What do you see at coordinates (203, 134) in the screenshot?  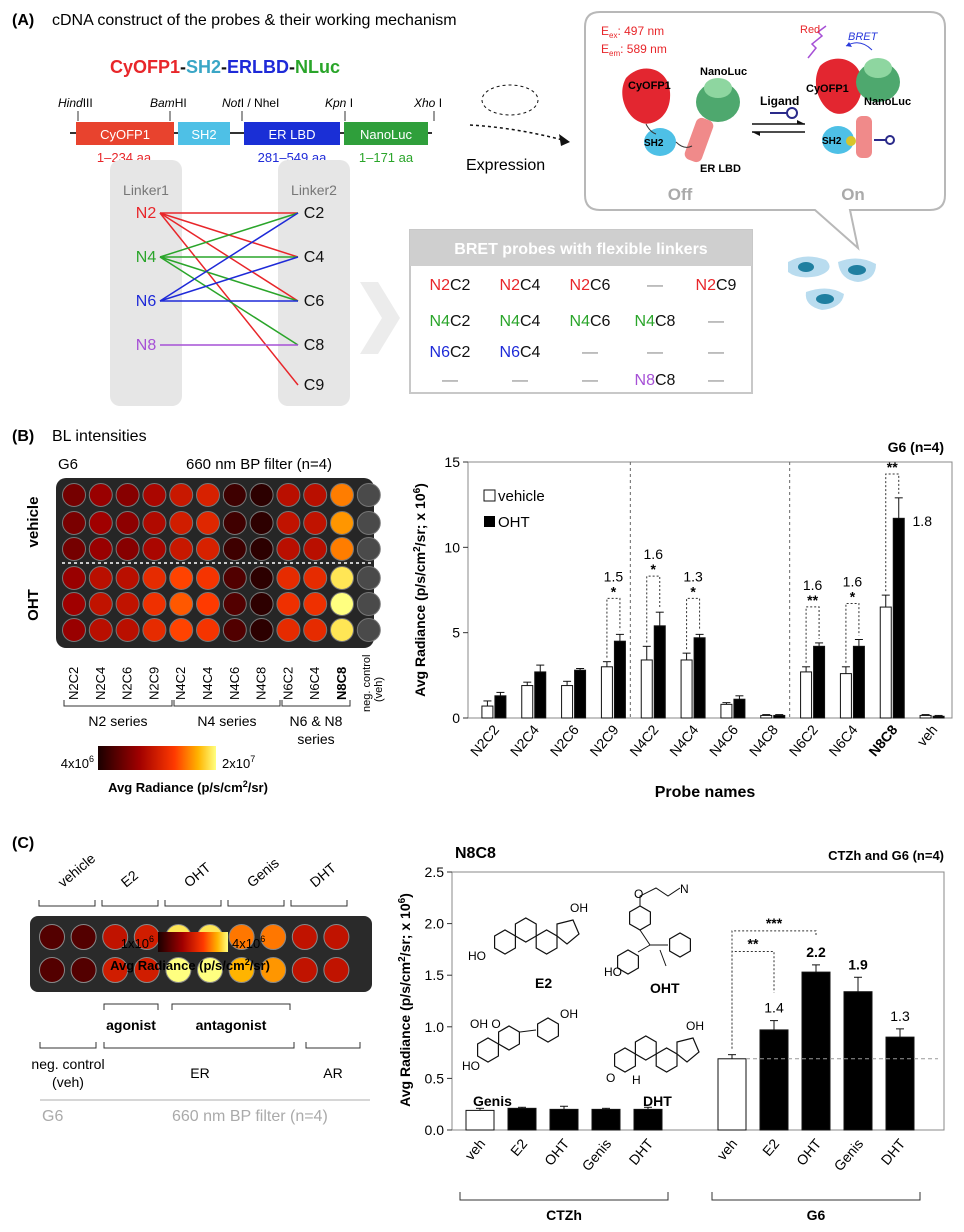 I see `construct-block-label-1: SH2` at bounding box center [203, 134].